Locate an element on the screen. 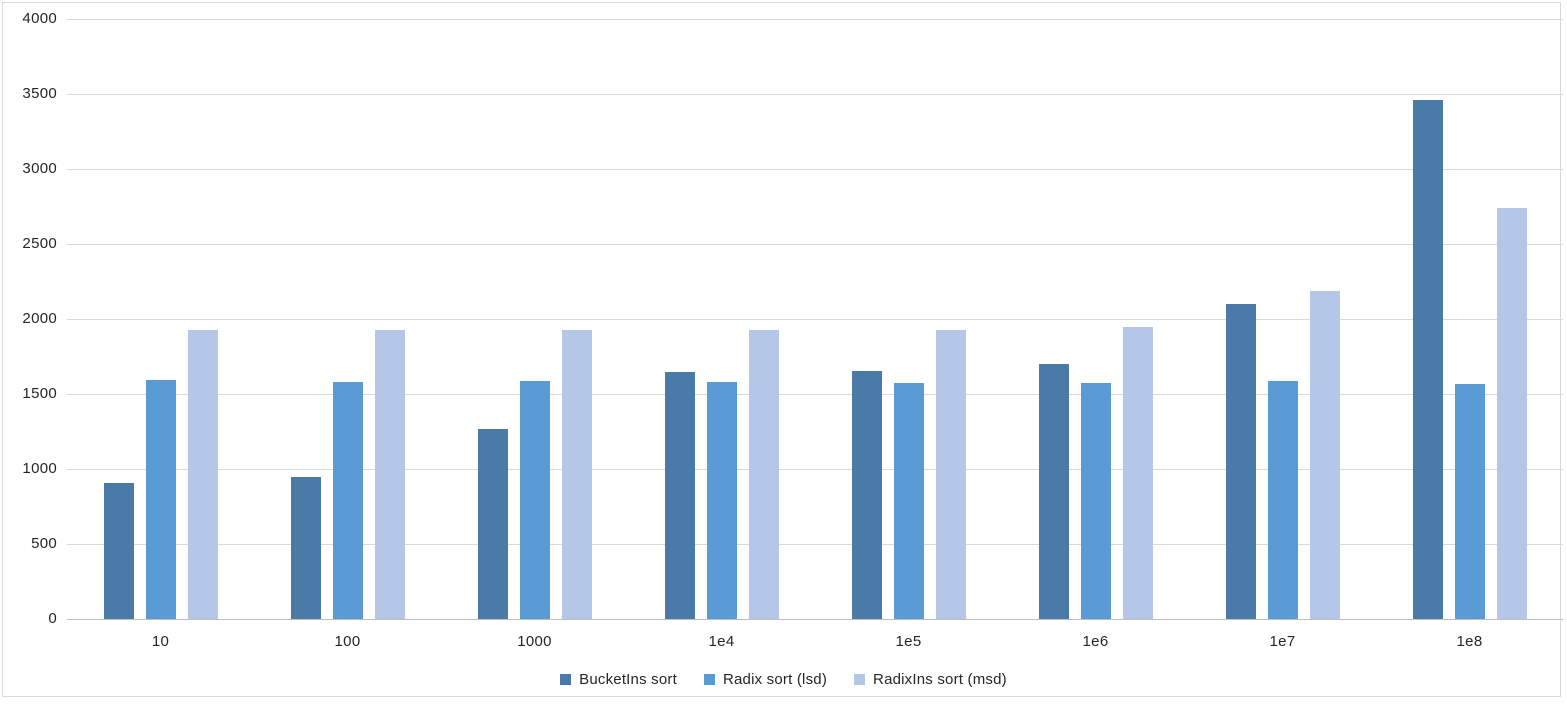  bar-group-1e5 is located at coordinates (908, 319).